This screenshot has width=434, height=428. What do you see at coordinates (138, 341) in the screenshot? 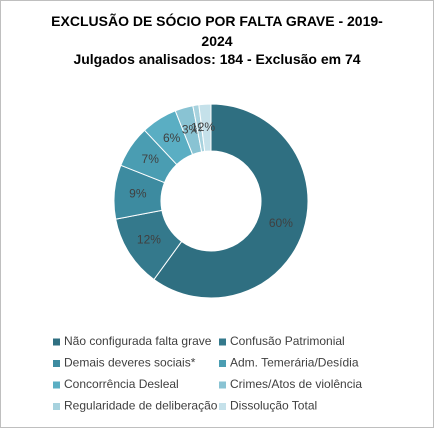
I see `legend-label: Não configurada falta grave` at bounding box center [138, 341].